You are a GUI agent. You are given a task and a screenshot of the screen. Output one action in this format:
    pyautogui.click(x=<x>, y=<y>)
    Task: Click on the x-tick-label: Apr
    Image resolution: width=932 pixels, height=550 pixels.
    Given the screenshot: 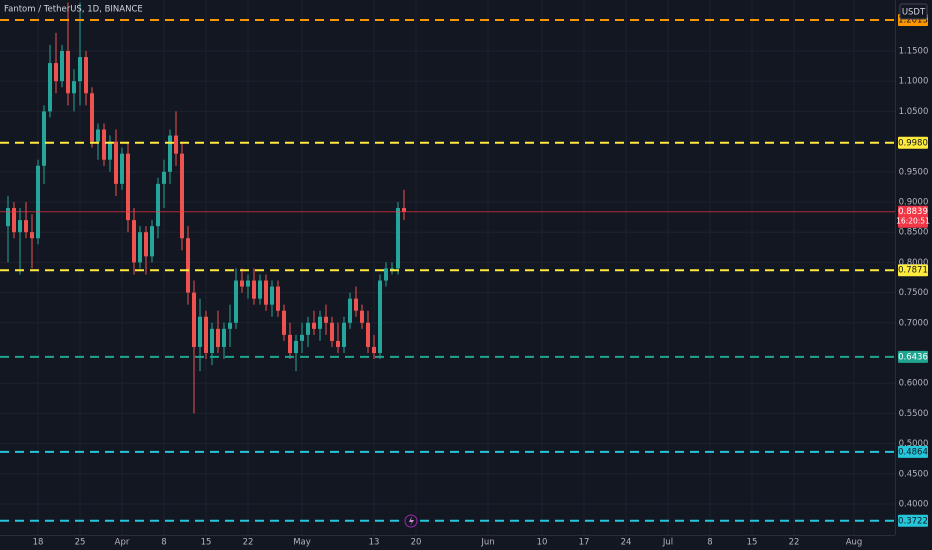 What is the action you would take?
    pyautogui.click(x=122, y=543)
    